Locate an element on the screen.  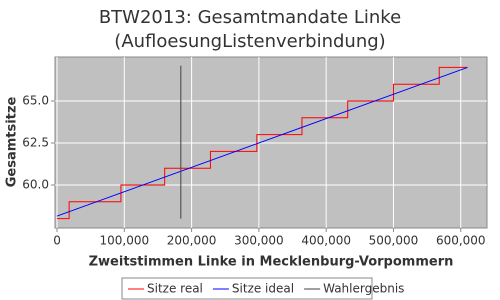
y-axis-label: Gesamtsitze is located at coordinates (12, 142).